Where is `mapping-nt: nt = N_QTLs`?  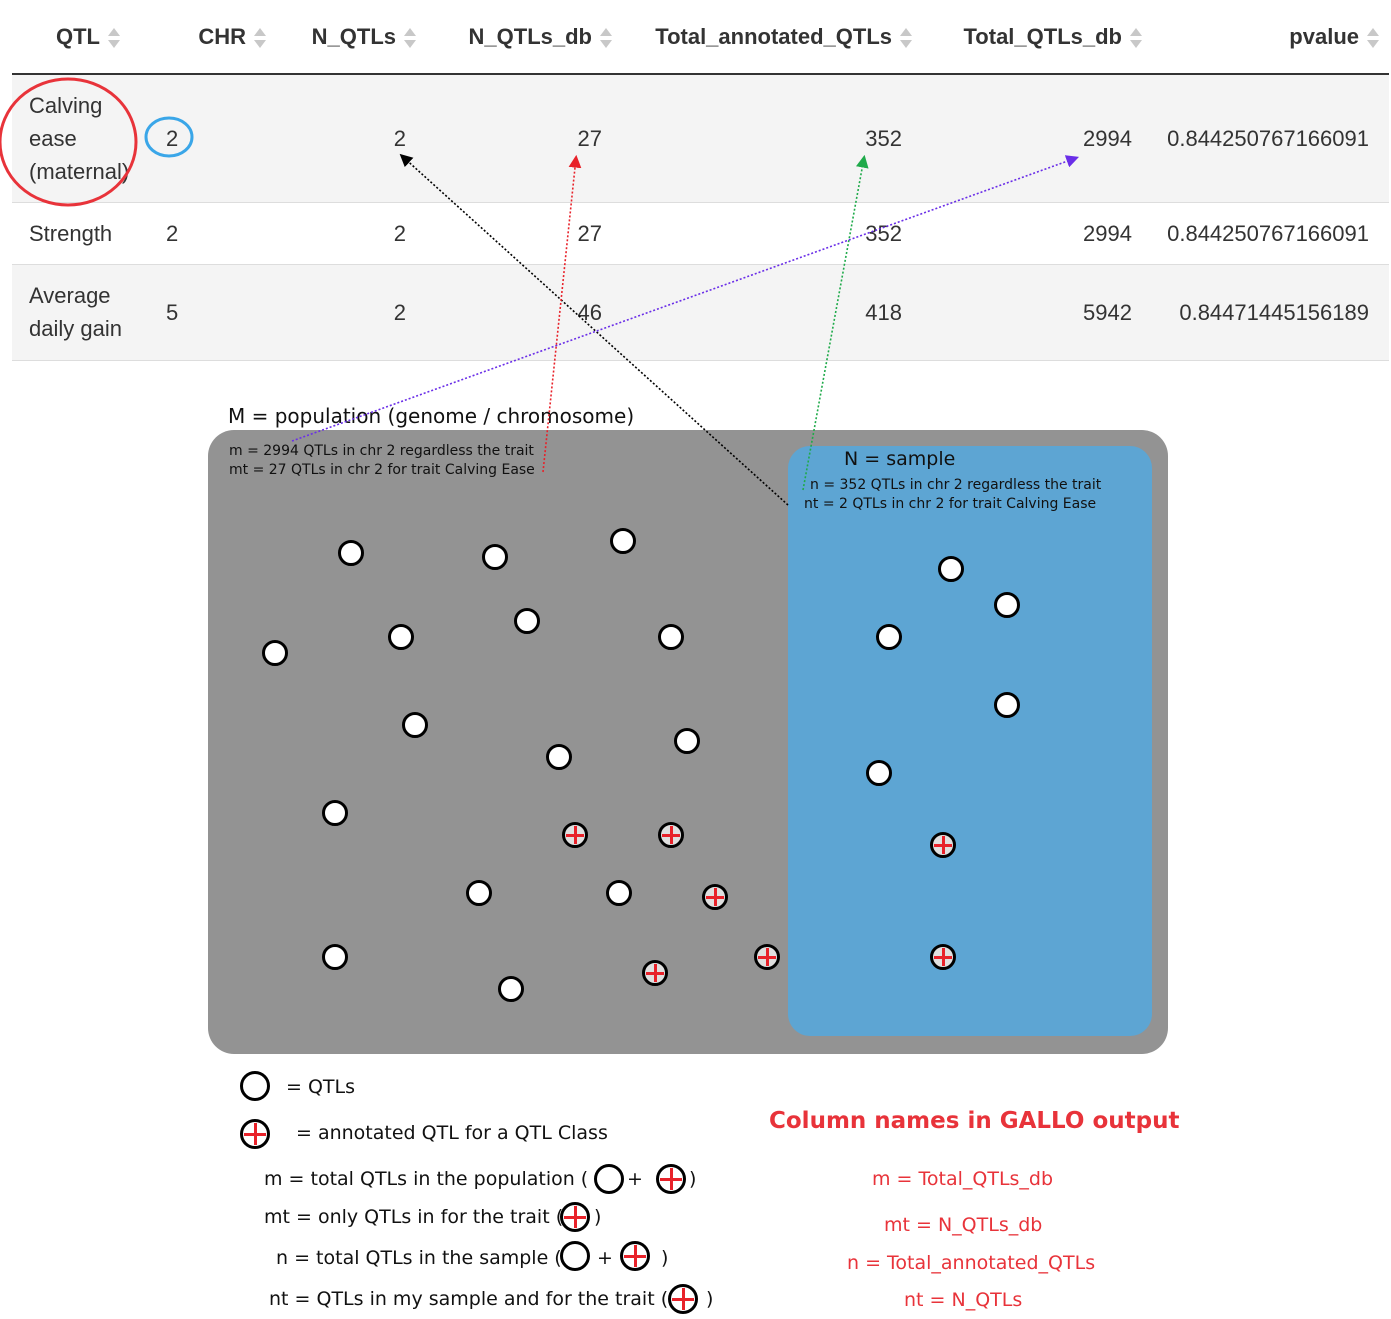 mapping-nt: nt = N_QTLs is located at coordinates (963, 1300).